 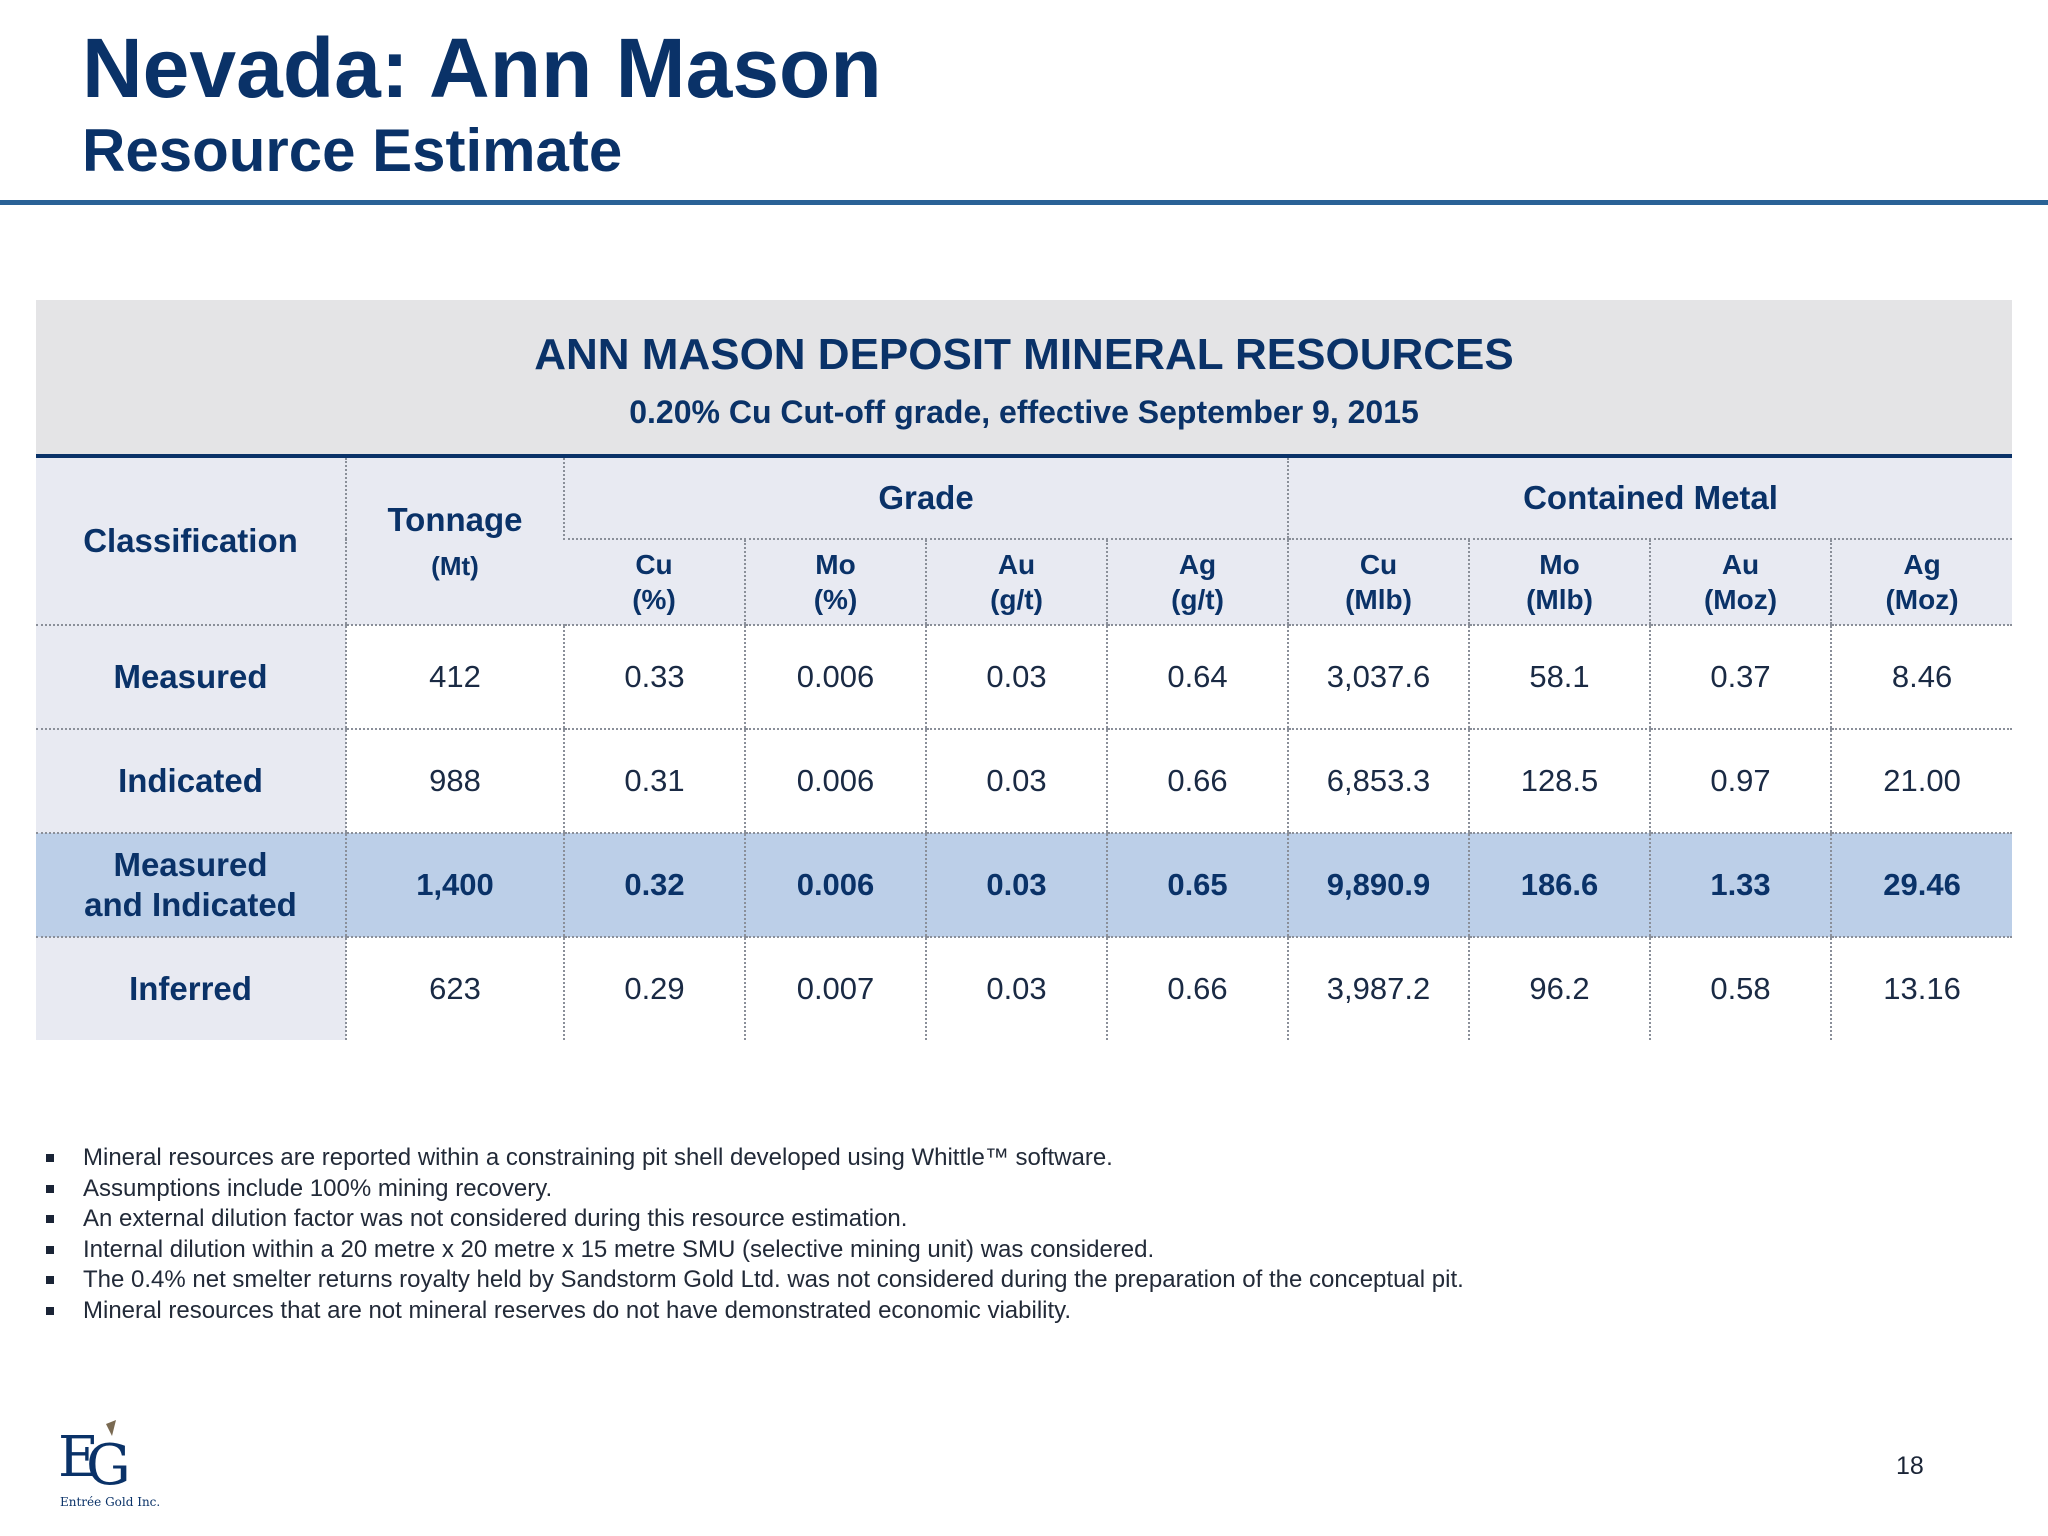 I want to click on cell-value: 0.65, so click(x=1197, y=885).